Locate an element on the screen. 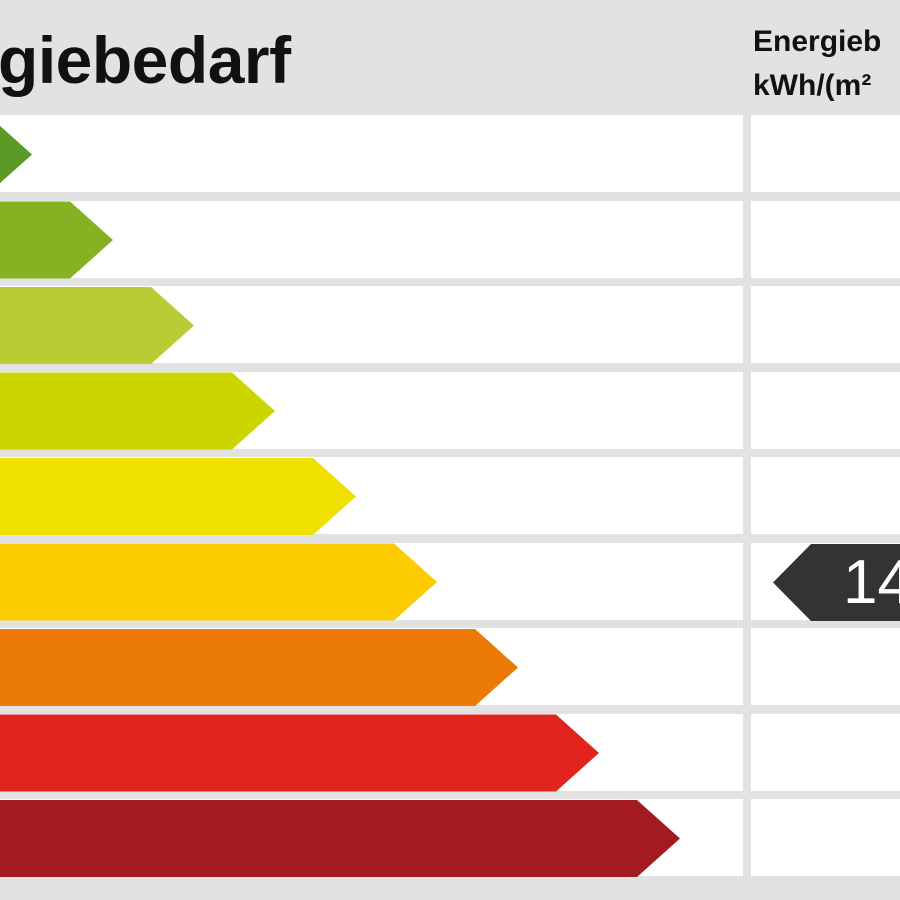 The image size is (900, 900). chart-title: giebedarf is located at coordinates (145, 60).